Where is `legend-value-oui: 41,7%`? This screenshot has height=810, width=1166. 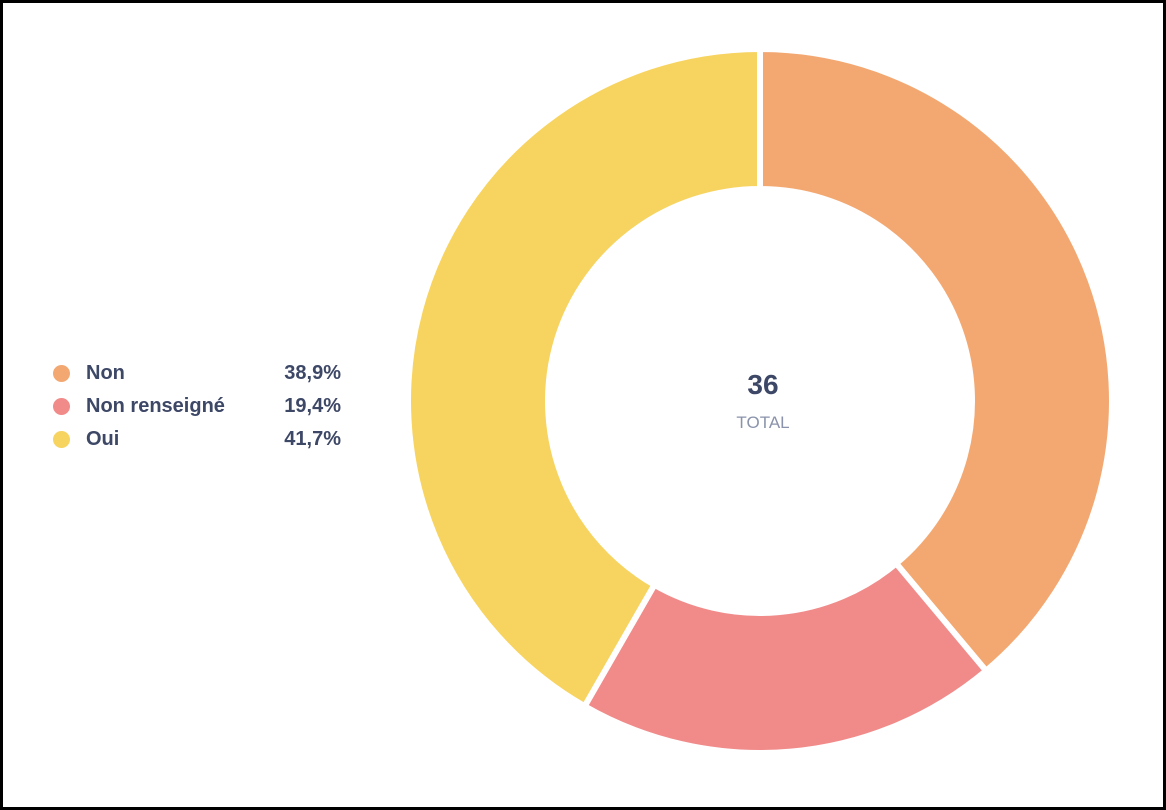
legend-value-oui: 41,7% is located at coordinates (312, 439).